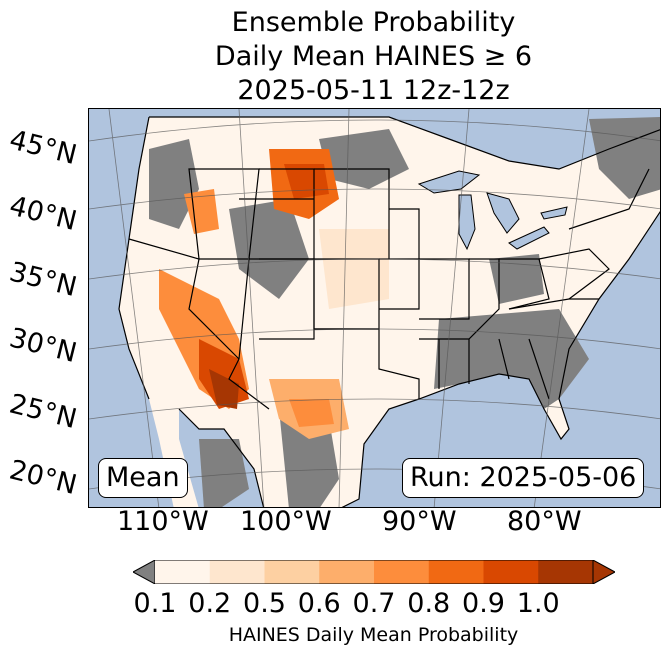  What do you see at coordinates (503, 213) in the screenshot?
I see `lake-huron` at bounding box center [503, 213].